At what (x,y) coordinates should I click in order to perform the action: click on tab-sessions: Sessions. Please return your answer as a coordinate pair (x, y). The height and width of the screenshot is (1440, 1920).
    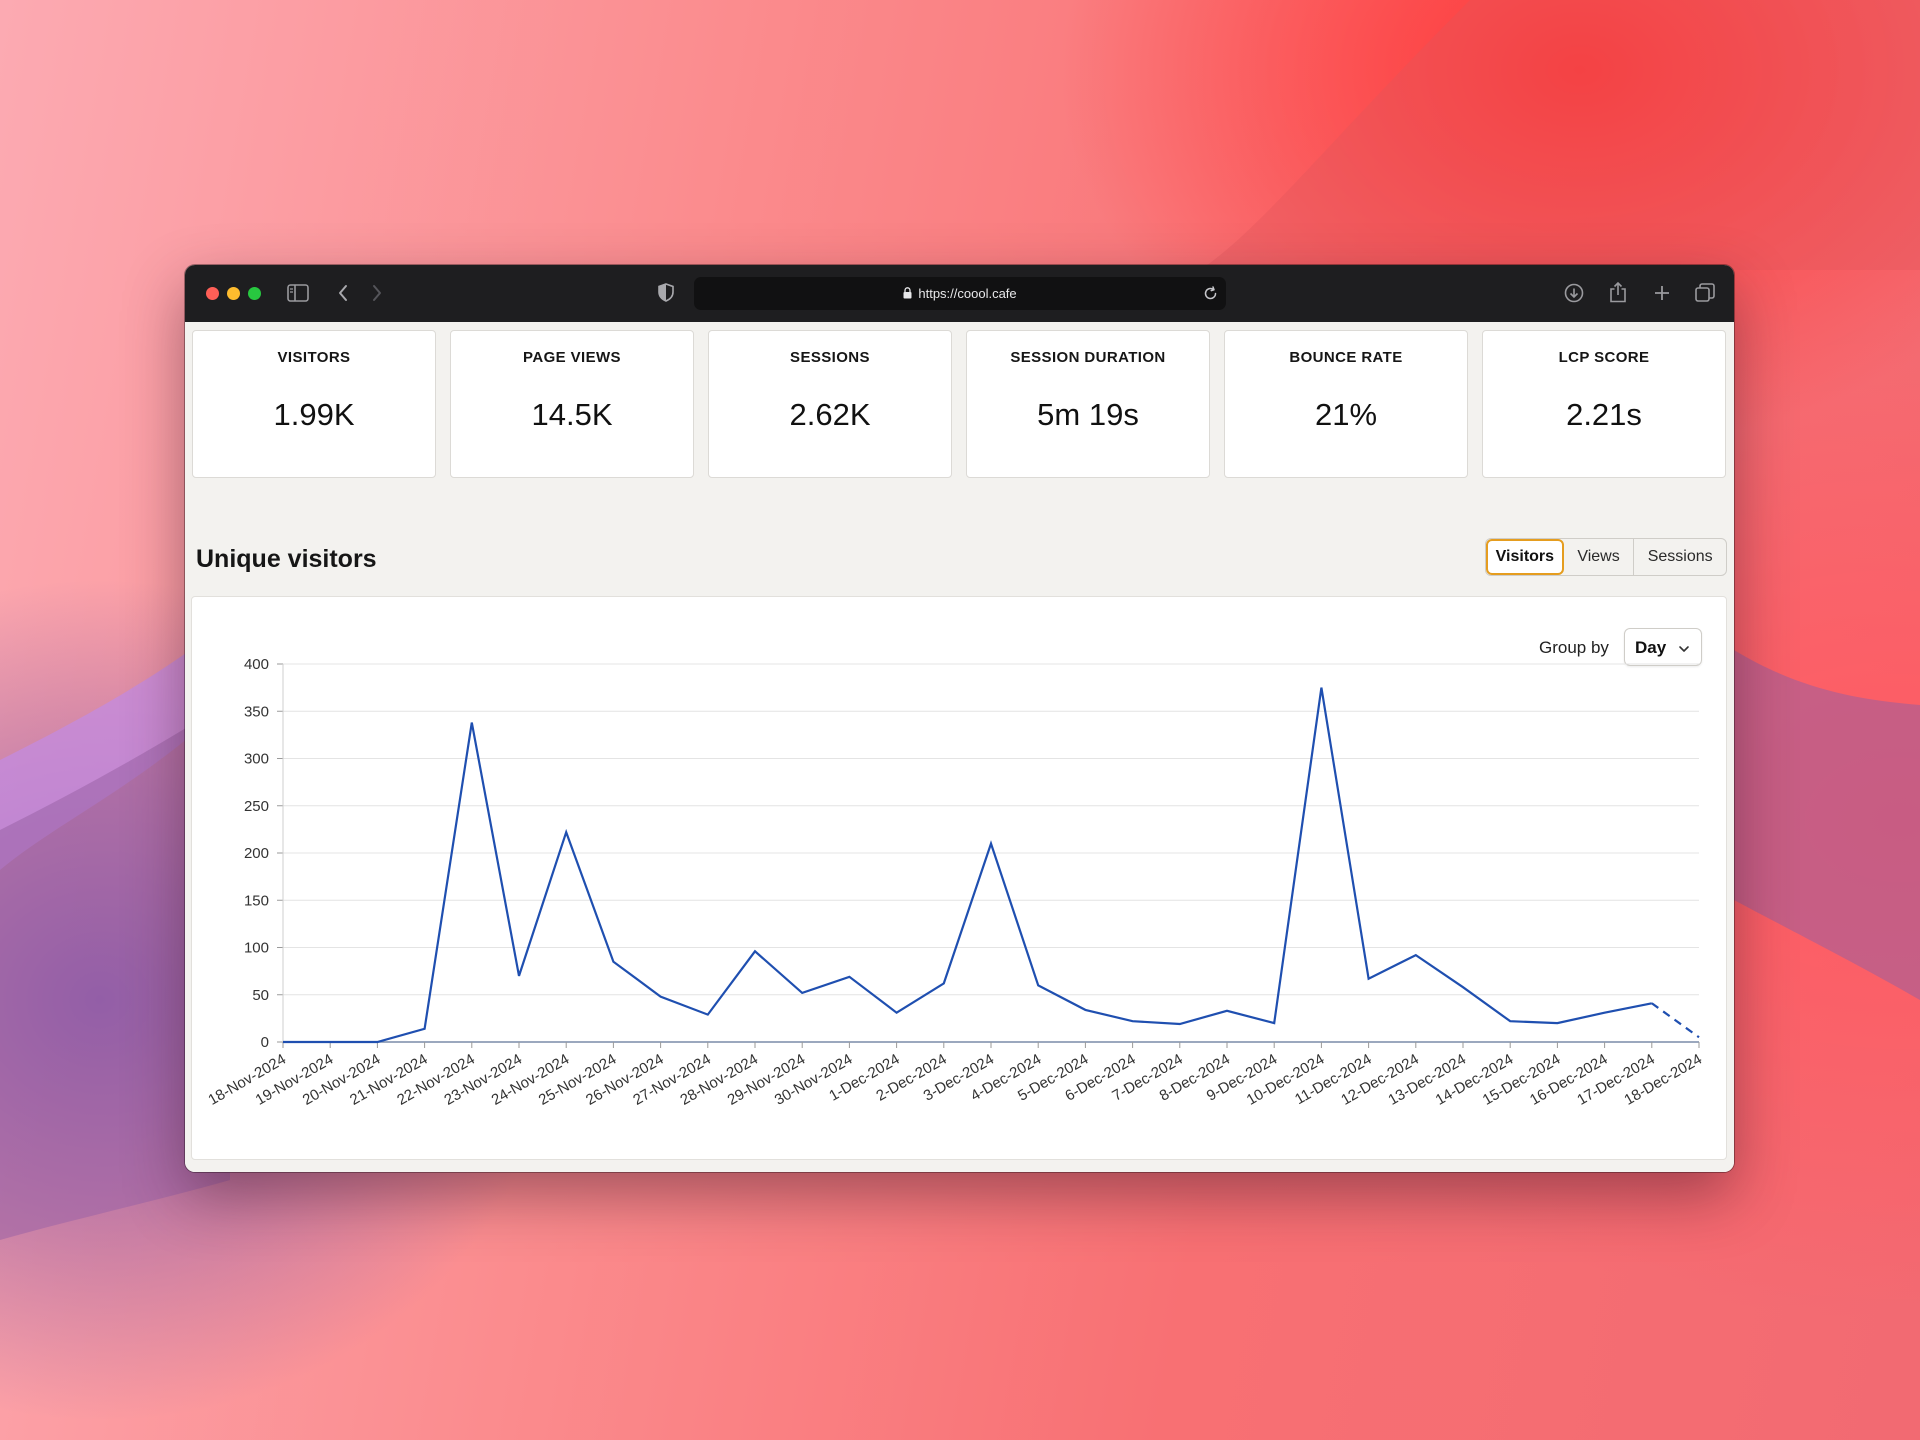
    Looking at the image, I should click on (1680, 556).